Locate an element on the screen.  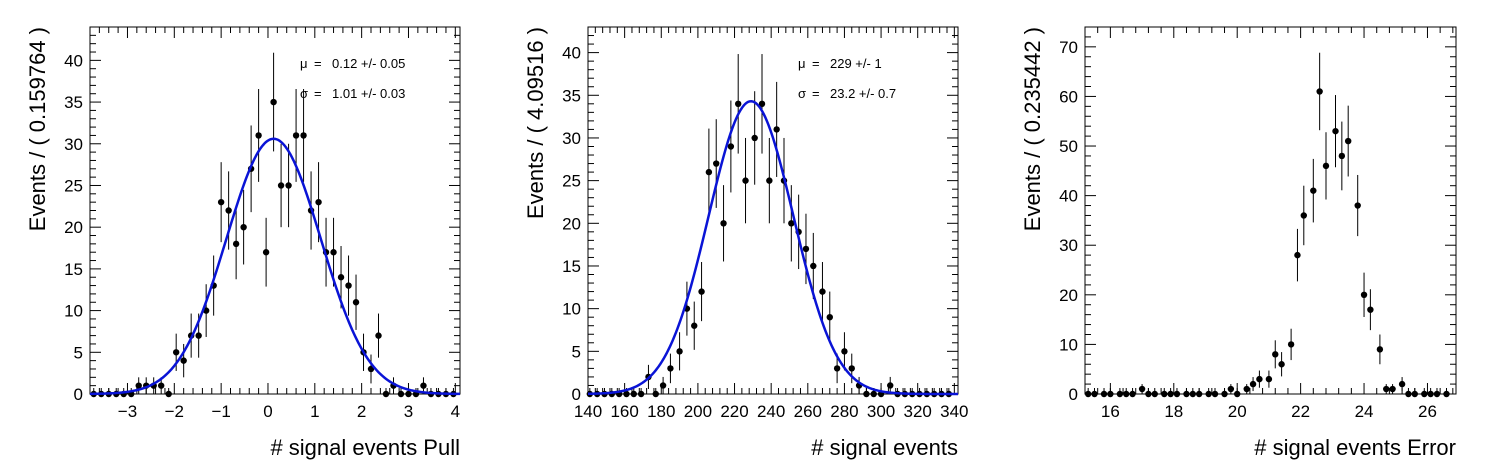
x-tick-label: 2 is located at coordinates (361, 411).